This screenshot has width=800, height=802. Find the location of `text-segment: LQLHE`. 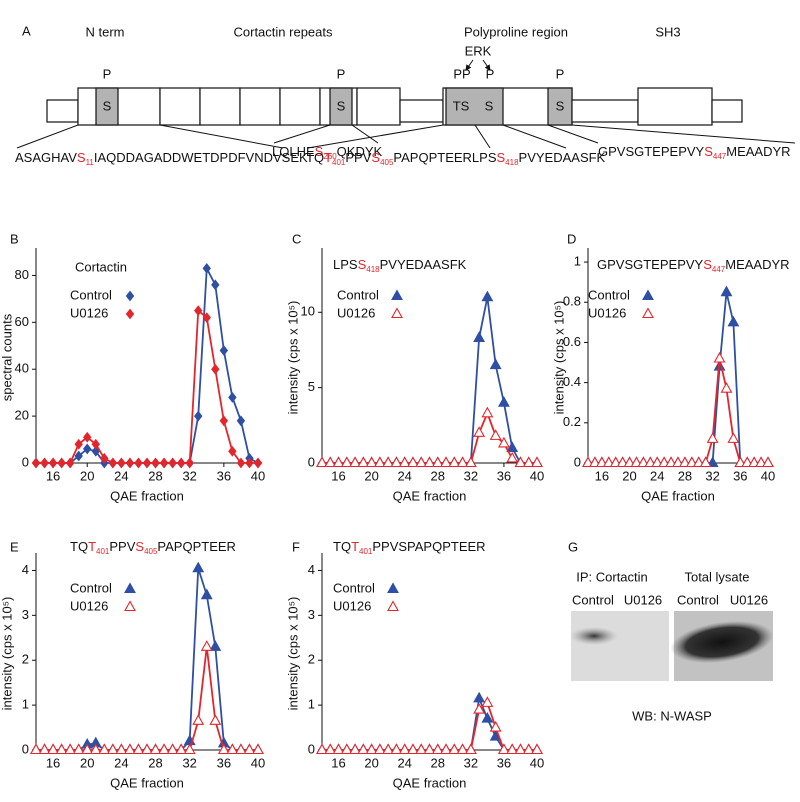

text-segment: LQLHE is located at coordinates (293, 151).